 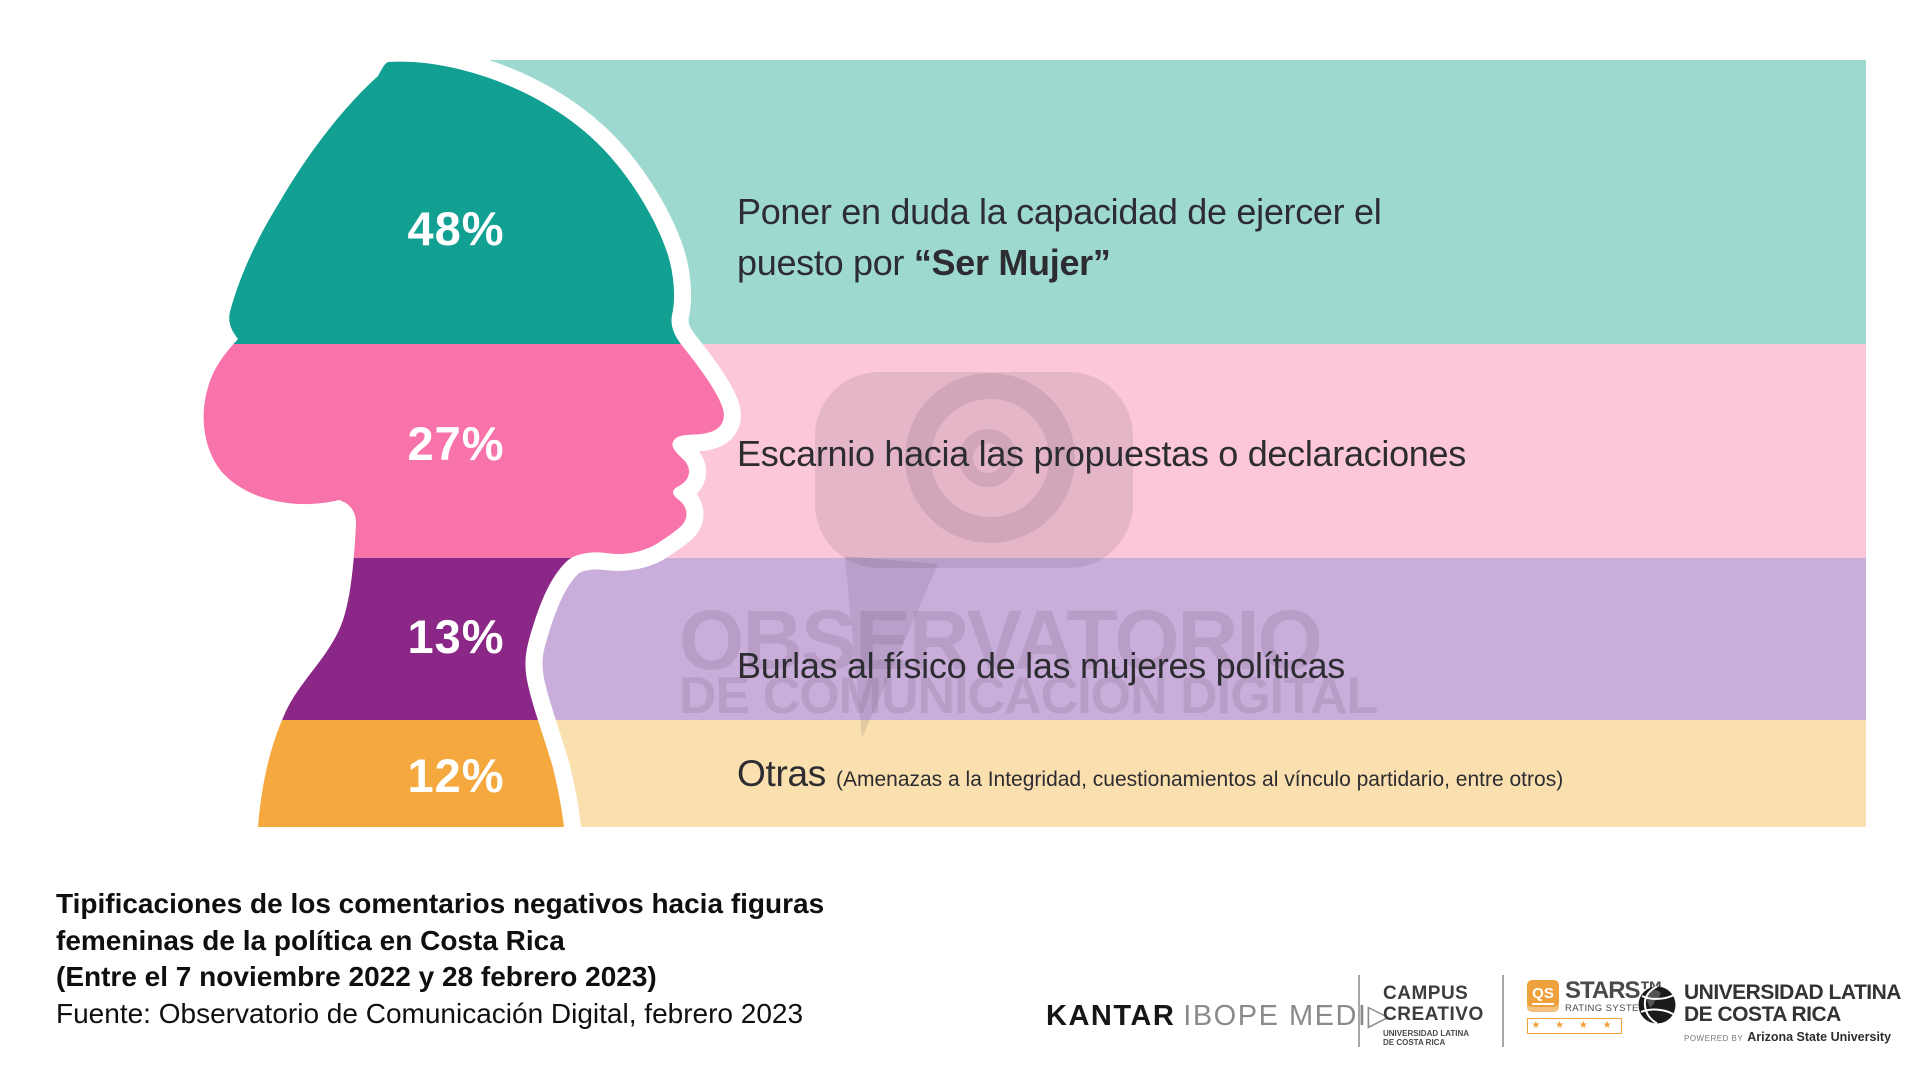 What do you see at coordinates (1792, 992) in the screenshot?
I see `uni-line1: UNIVERSIDAD LATINA` at bounding box center [1792, 992].